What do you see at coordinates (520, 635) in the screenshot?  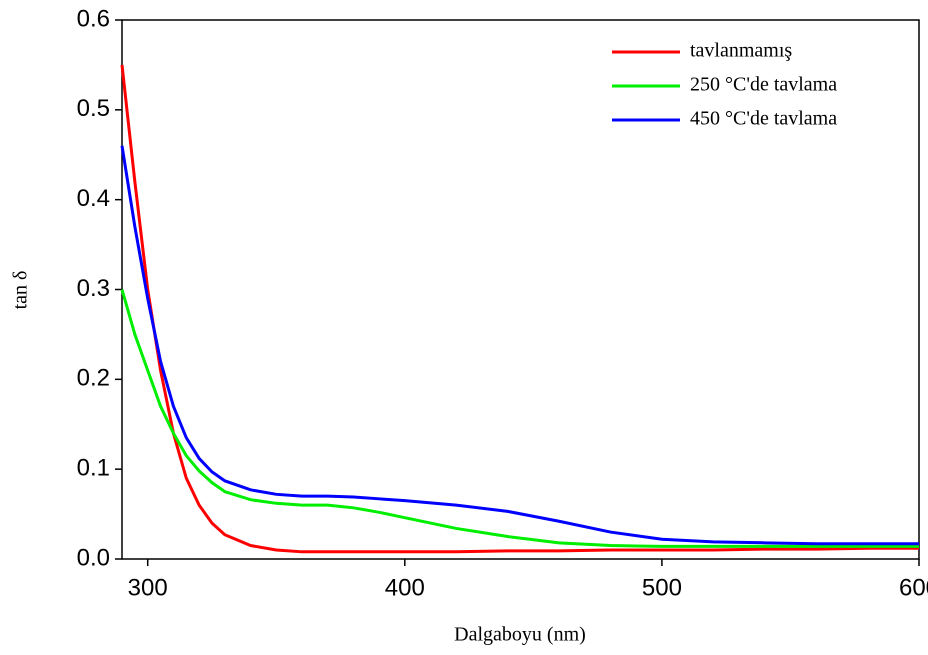 I see `x-axis-title: Dalgaboyu (nm)` at bounding box center [520, 635].